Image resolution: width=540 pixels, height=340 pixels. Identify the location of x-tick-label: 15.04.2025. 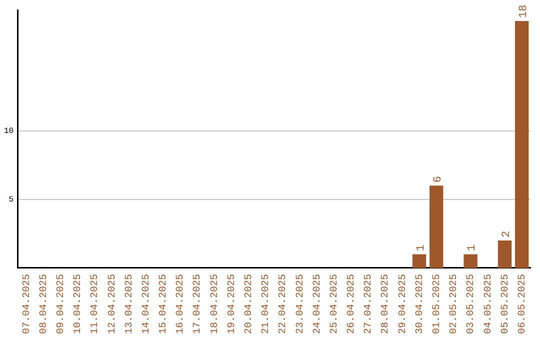
(164, 304).